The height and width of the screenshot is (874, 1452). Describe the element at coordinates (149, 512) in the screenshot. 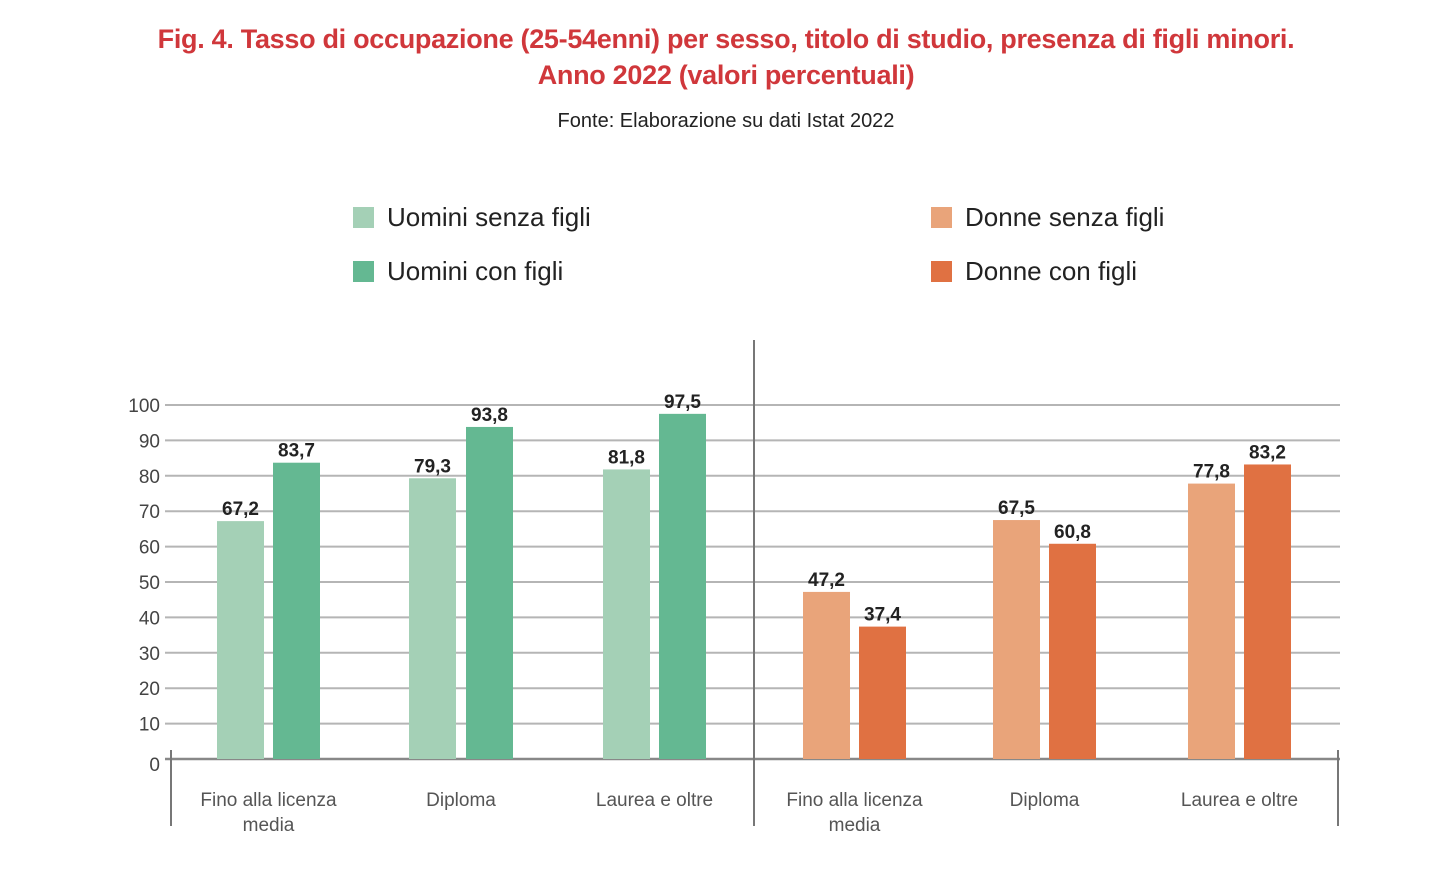

I see `y-tick-label: 70` at that location.